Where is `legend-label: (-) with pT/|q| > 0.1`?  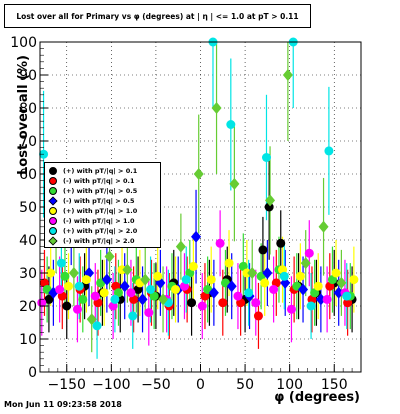
legend-label: (-) with pT/|q| > 0.1 is located at coordinates (99, 181).